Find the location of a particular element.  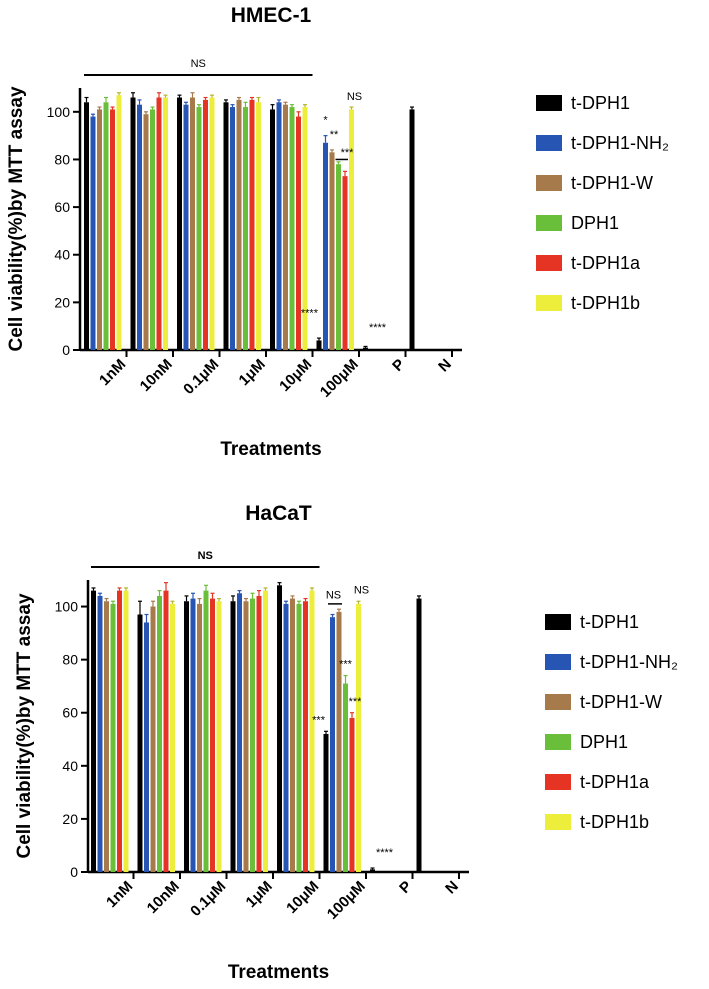

x-tick-label: 0.1μM is located at coordinates (201, 377).